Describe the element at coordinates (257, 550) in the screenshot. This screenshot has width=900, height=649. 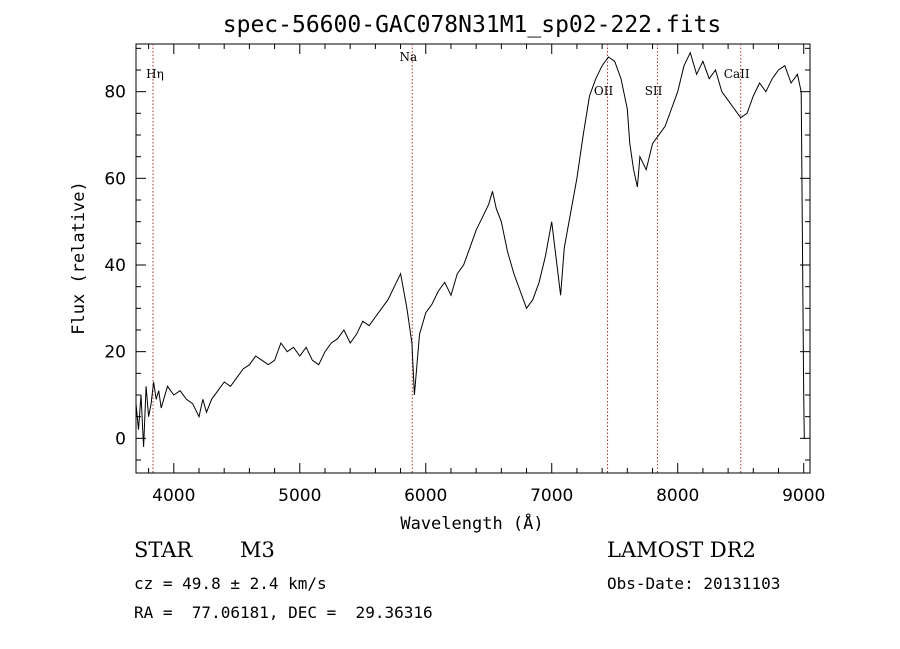
I see `spectral-subclass: M3` at that location.